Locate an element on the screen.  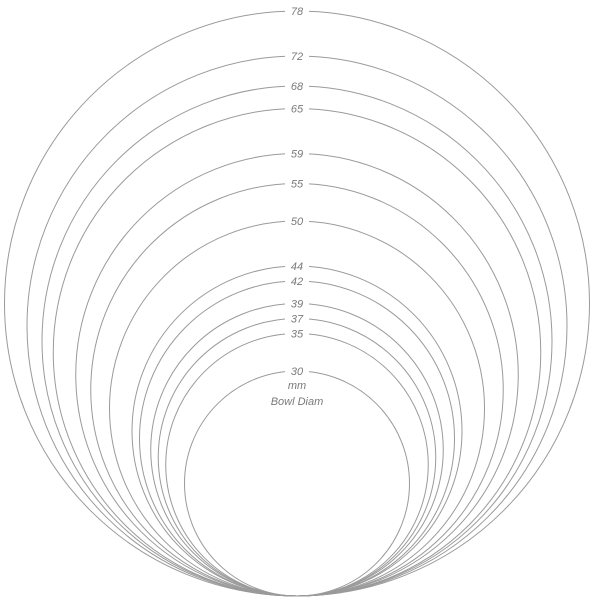
ring-size-label: 65 is located at coordinates (297, 110).